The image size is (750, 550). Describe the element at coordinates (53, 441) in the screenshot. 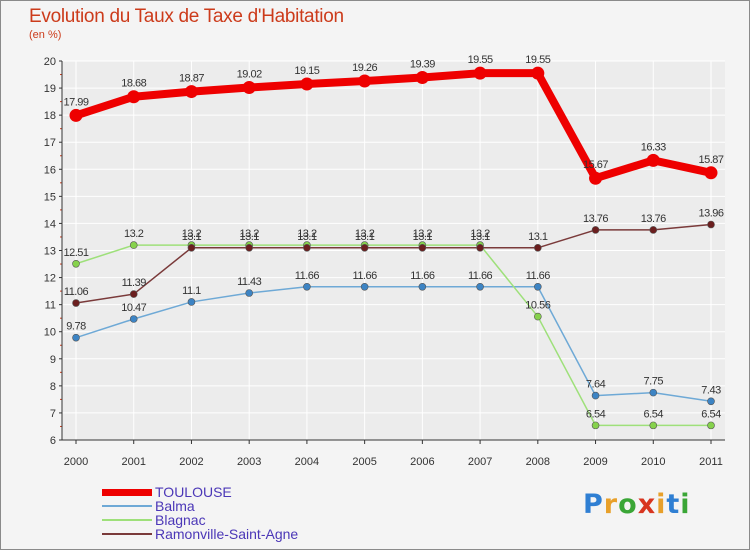

I see `y-tick-label: 6` at that location.